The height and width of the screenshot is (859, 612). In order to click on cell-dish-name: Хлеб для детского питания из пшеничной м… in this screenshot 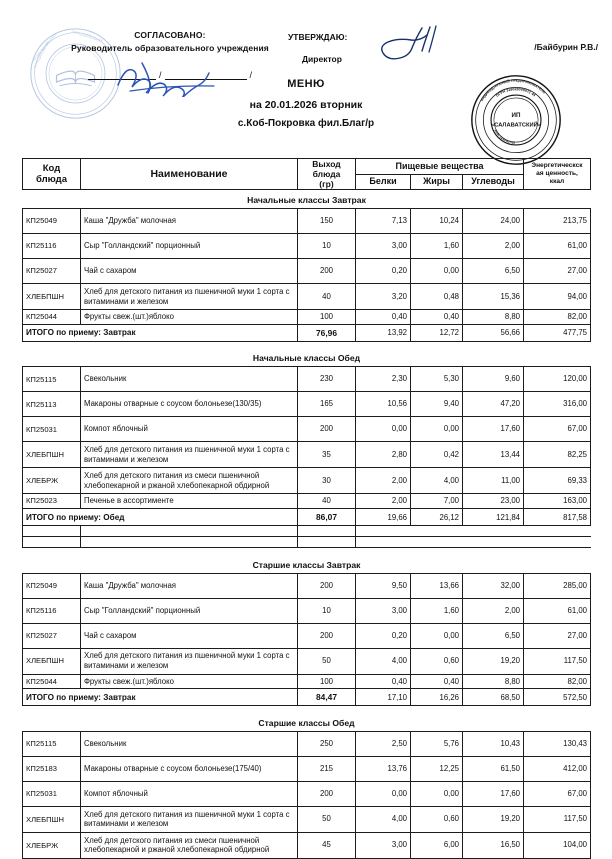, I will do `click(189, 455)`.